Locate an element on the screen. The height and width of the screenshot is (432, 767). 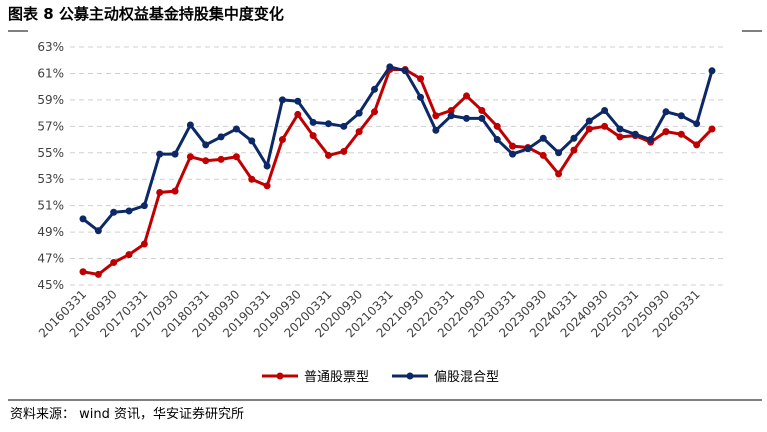
y-tick-label: 45% is located at coordinates (50, 285).